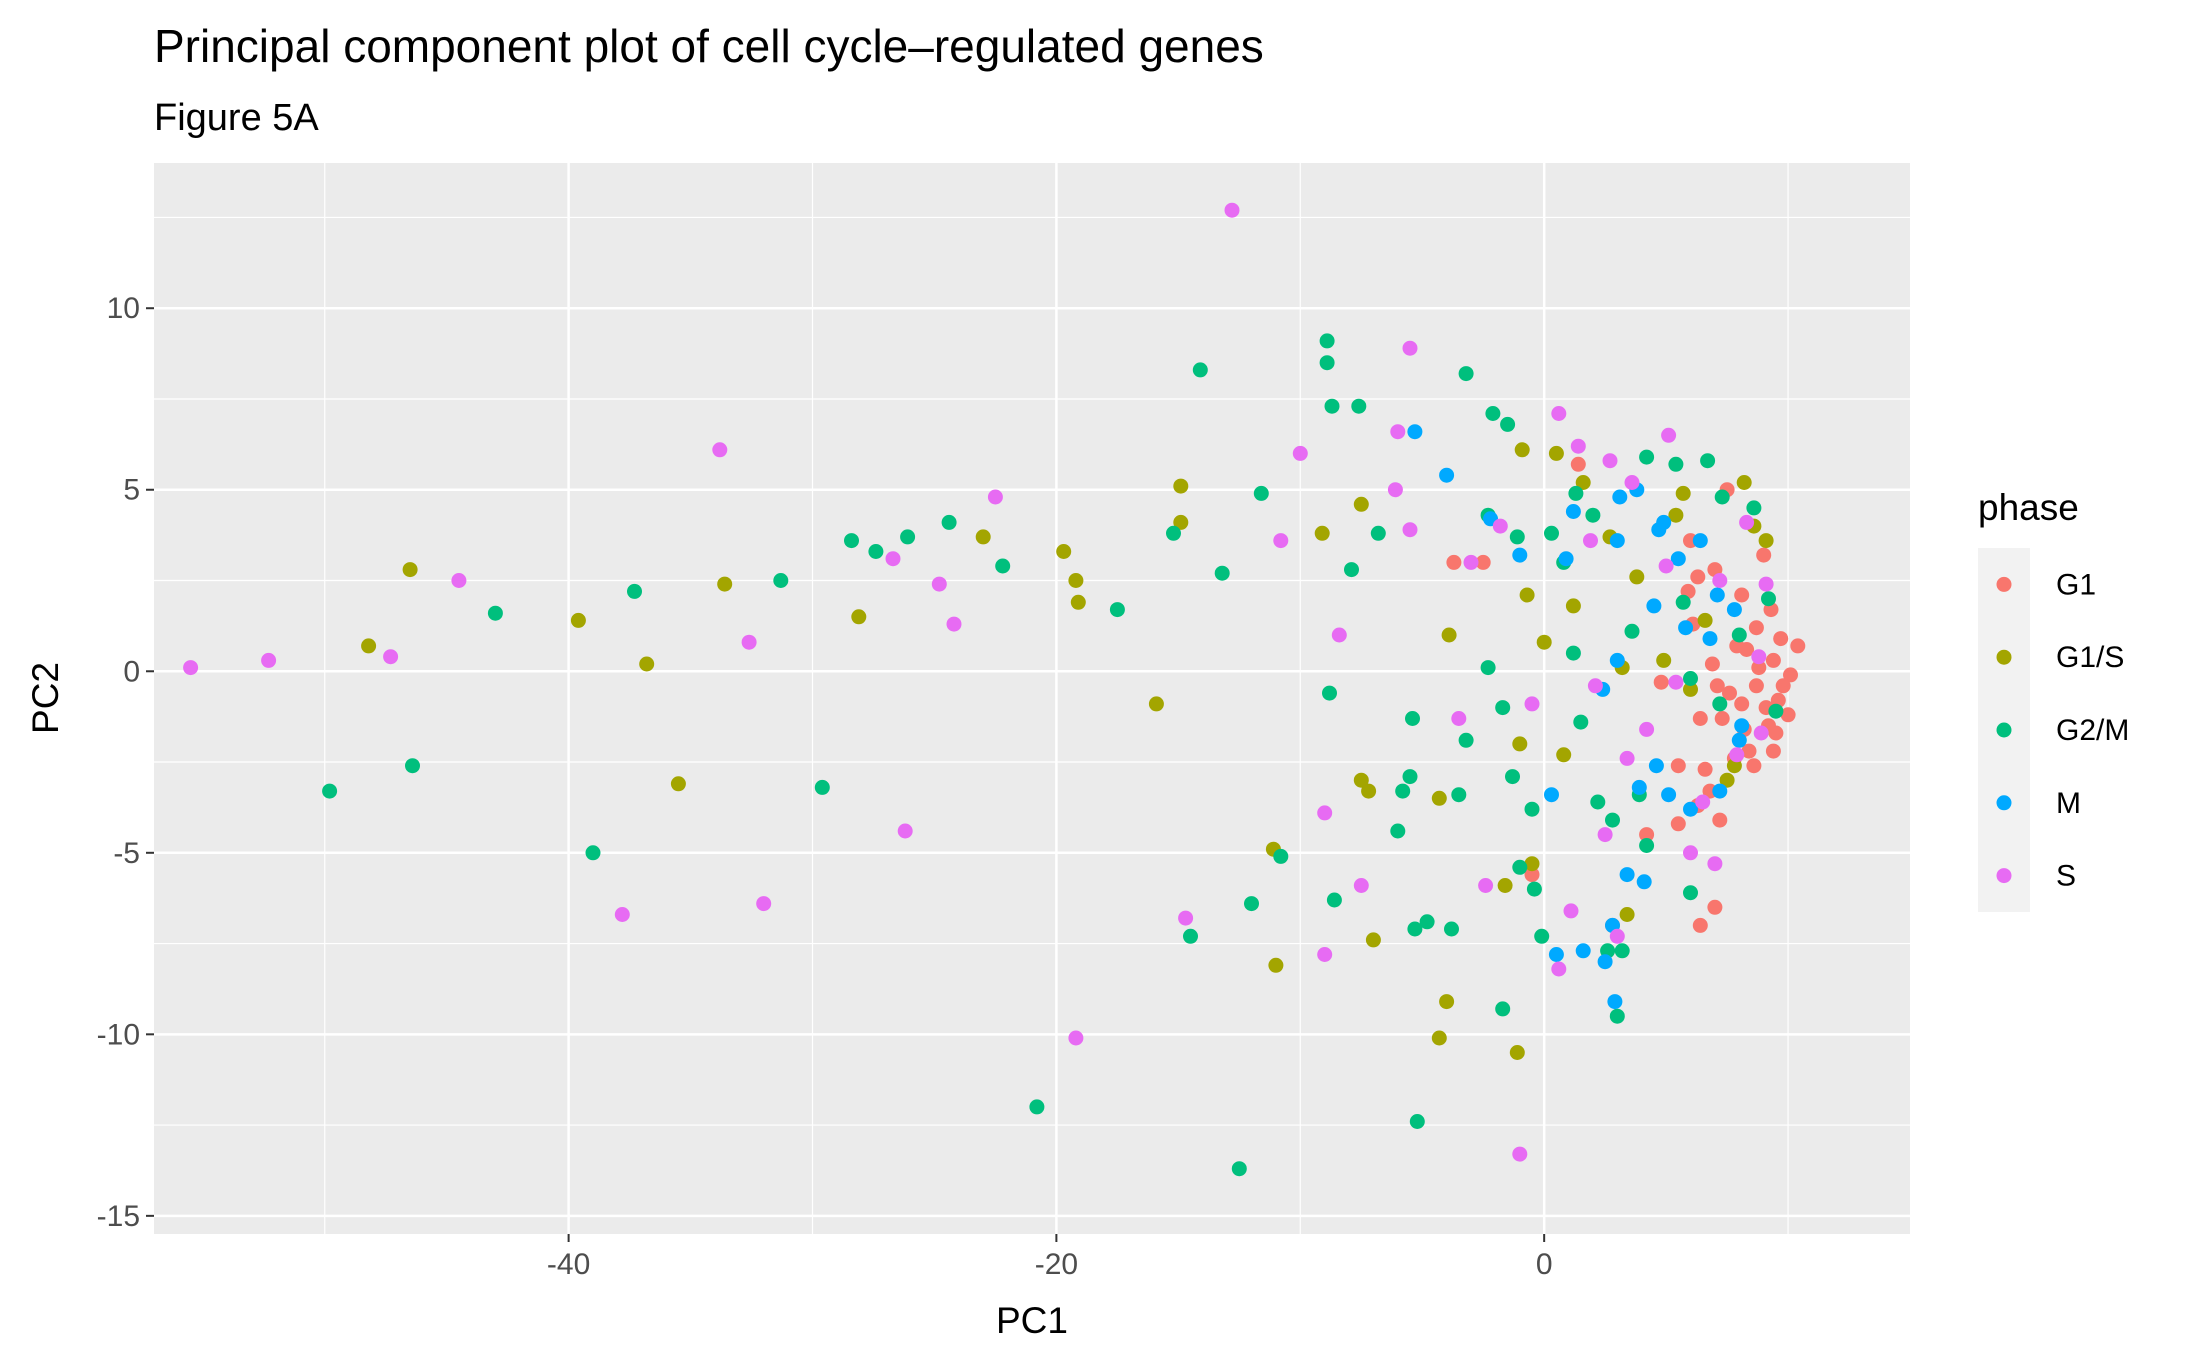  What do you see at coordinates (2076, 584) in the screenshot?
I see `legend-label: G1` at bounding box center [2076, 584].